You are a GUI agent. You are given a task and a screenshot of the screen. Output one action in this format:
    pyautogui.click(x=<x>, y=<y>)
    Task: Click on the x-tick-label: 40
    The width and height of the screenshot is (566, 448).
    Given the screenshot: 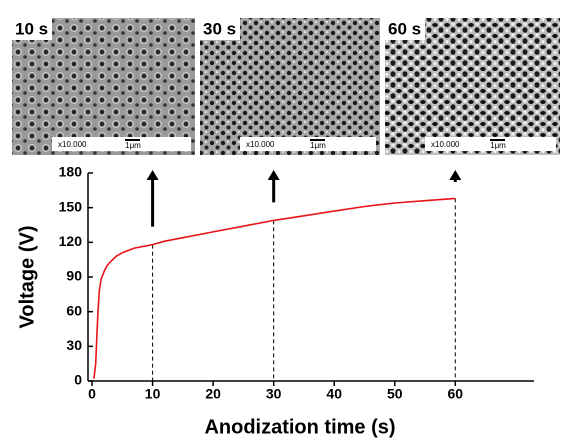 What is the action you would take?
    pyautogui.click(x=334, y=394)
    